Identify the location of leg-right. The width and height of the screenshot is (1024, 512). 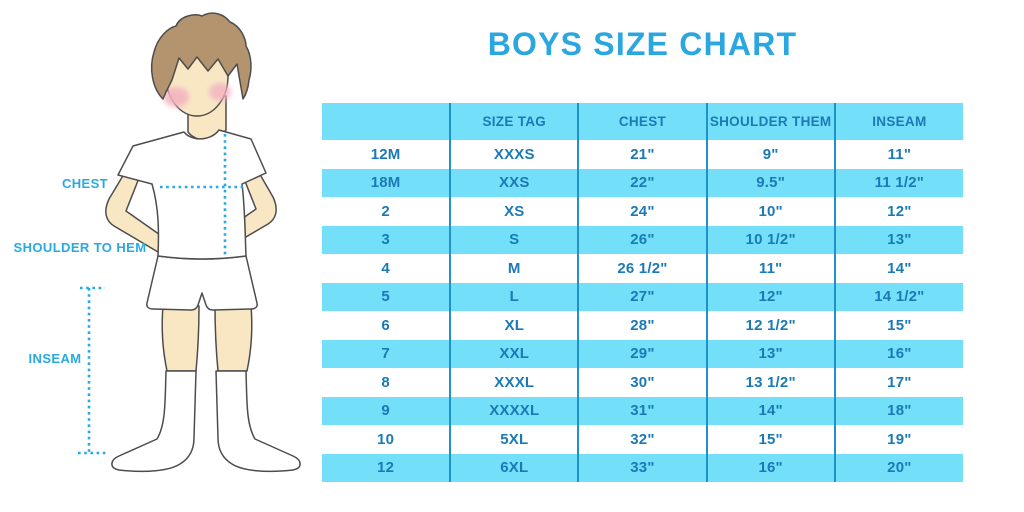
(233, 338).